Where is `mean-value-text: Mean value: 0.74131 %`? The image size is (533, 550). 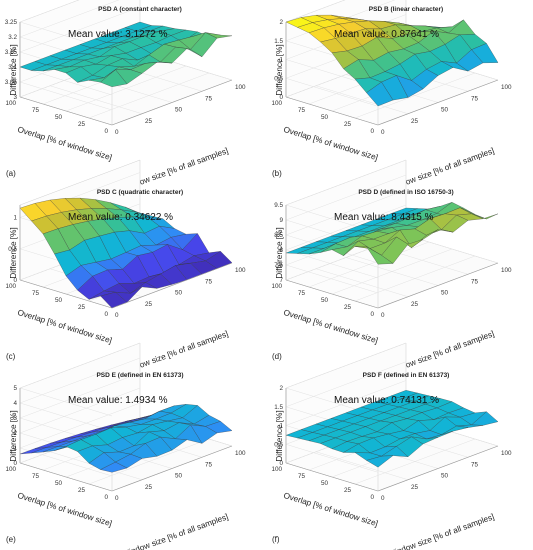
mean-value-text: Mean value: 0.74131 % is located at coordinates (386, 400).